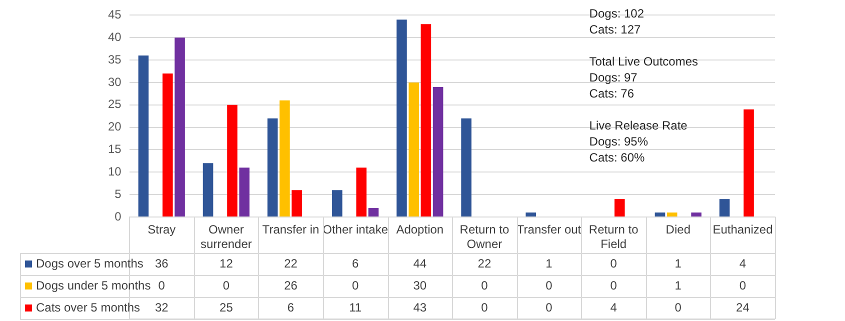  What do you see at coordinates (227, 307) in the screenshot?
I see `data-label: 25` at bounding box center [227, 307].